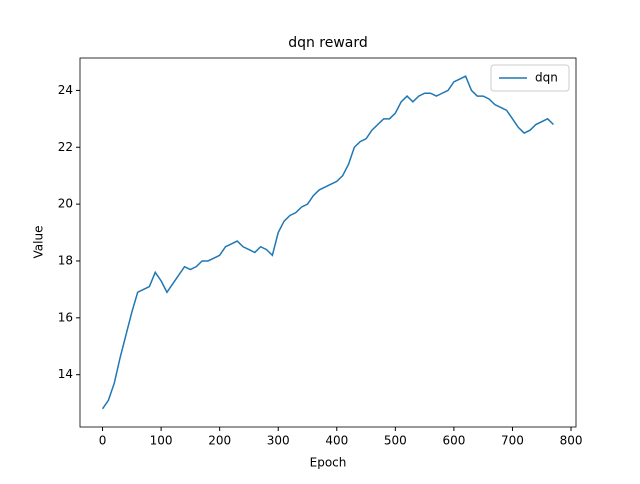 The height and width of the screenshot is (484, 640). Describe the element at coordinates (453, 441) in the screenshot. I see `x-tick-label: 600` at that location.